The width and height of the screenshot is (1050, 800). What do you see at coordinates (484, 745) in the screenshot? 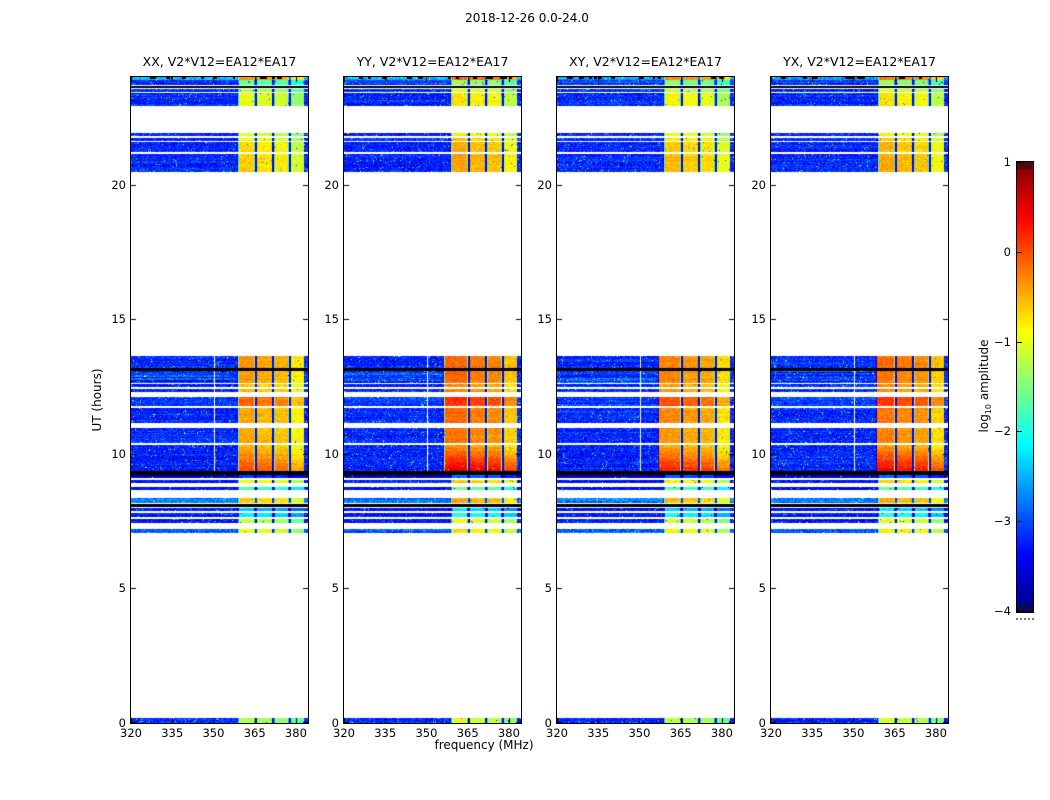
I see `x-axis-label: frequency (MHz)` at bounding box center [484, 745].